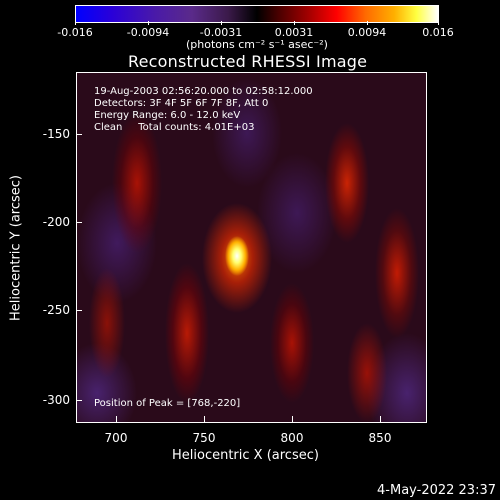  Describe the element at coordinates (174, 127) in the screenshot. I see `info-method-counts: Clean Total counts: 4.01E+03` at that location.